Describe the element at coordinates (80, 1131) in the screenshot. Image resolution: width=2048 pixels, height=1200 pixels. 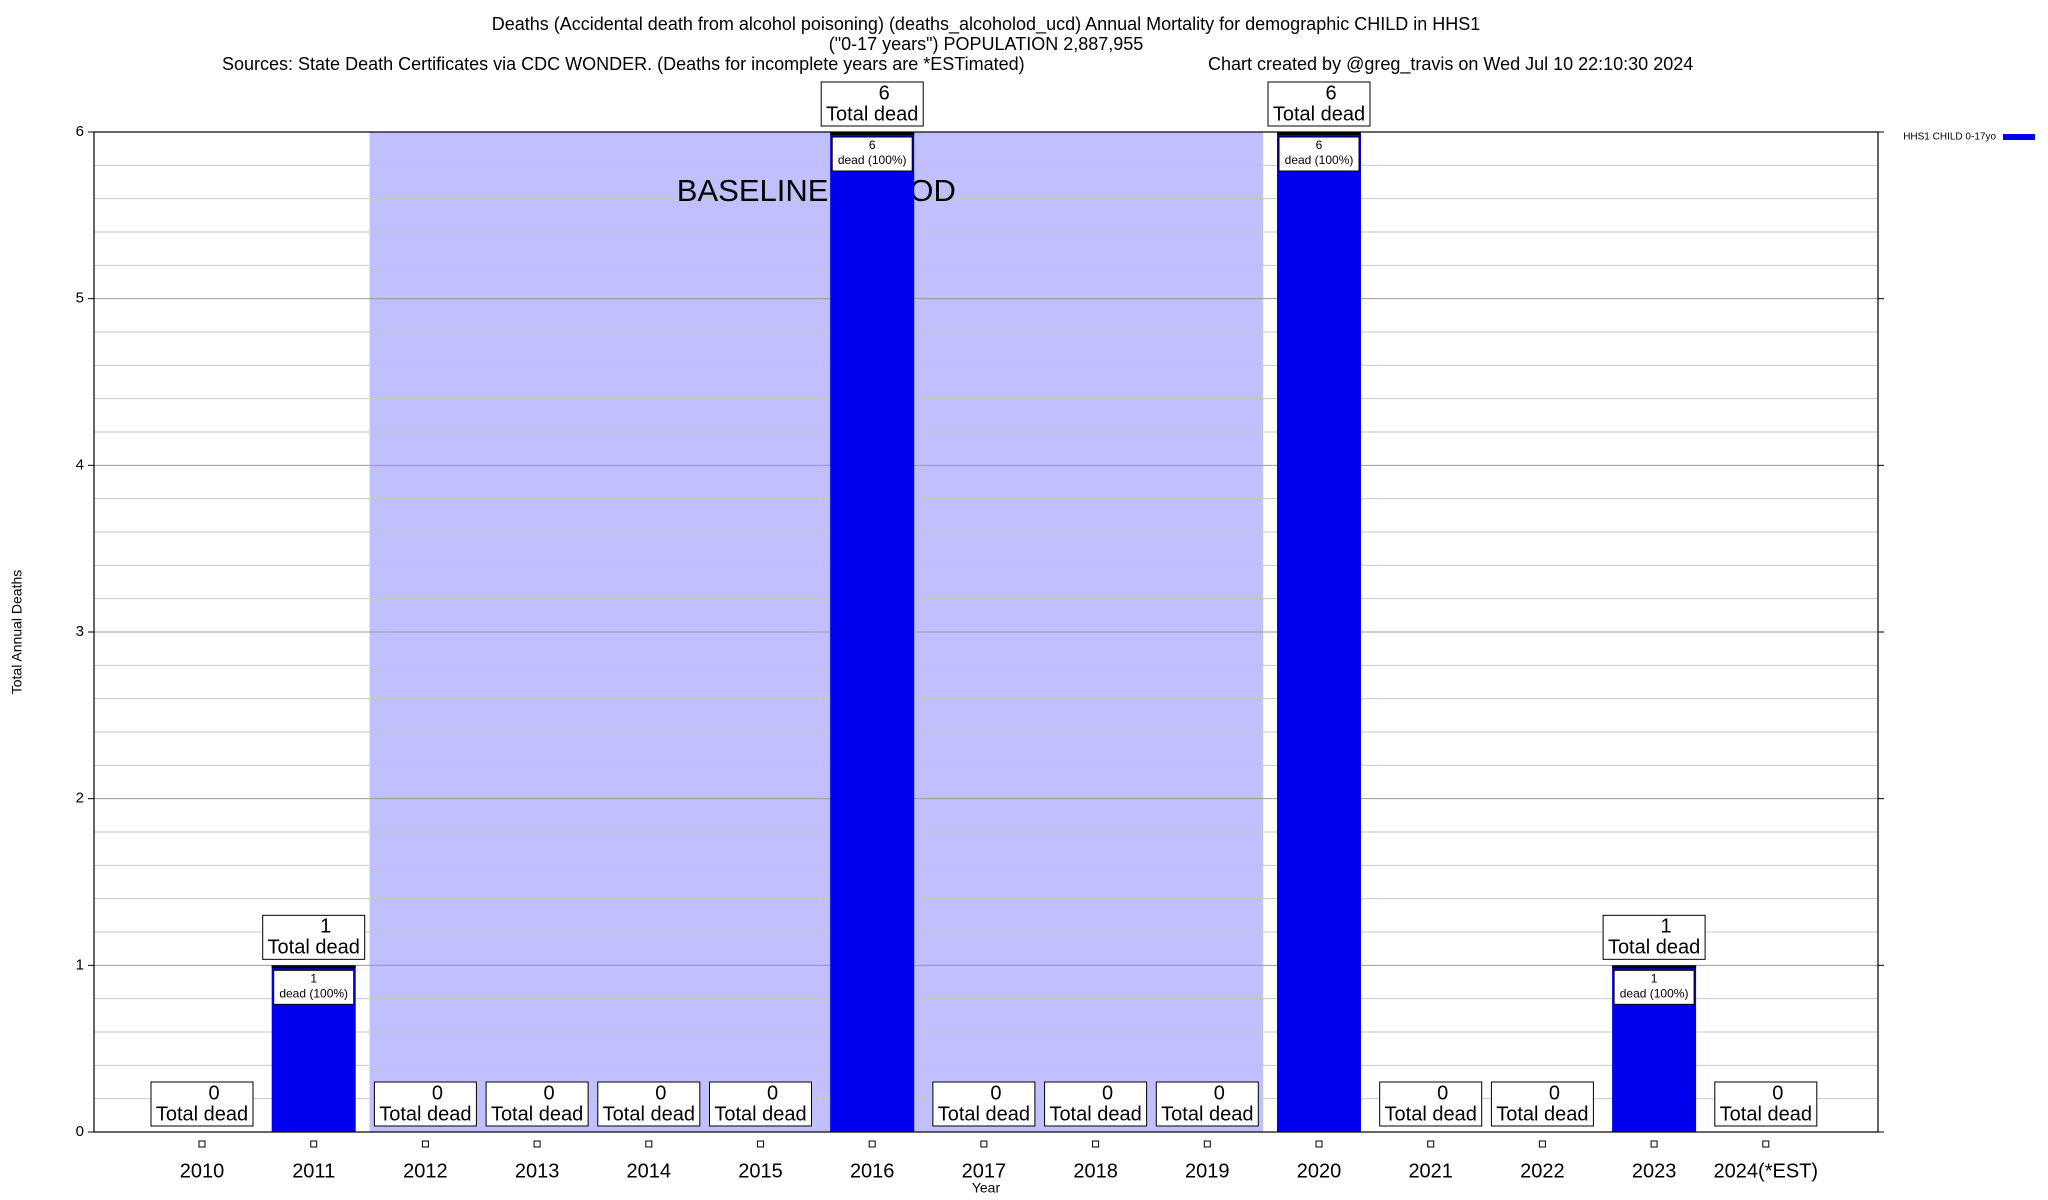
I see `y-tick-label: 0` at that location.